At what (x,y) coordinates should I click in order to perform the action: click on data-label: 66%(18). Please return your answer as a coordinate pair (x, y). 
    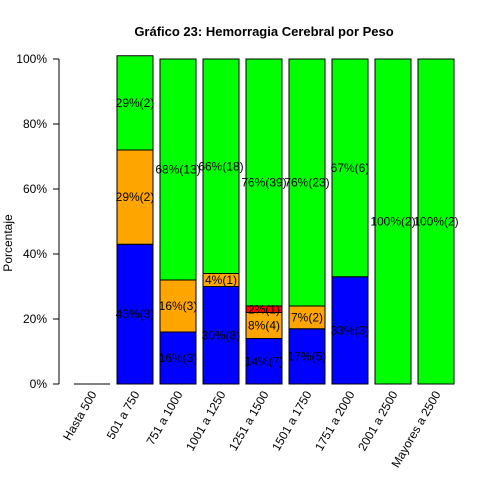
    Looking at the image, I should click on (220, 166).